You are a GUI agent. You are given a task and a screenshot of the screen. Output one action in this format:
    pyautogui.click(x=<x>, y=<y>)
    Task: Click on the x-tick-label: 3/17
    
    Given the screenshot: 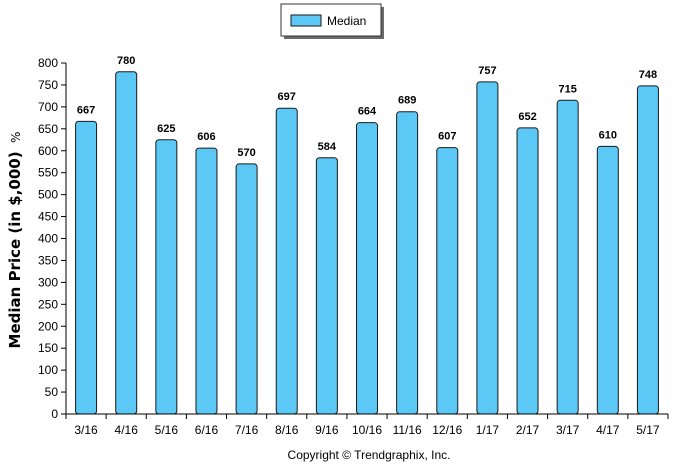 What is the action you would take?
    pyautogui.click(x=568, y=430)
    